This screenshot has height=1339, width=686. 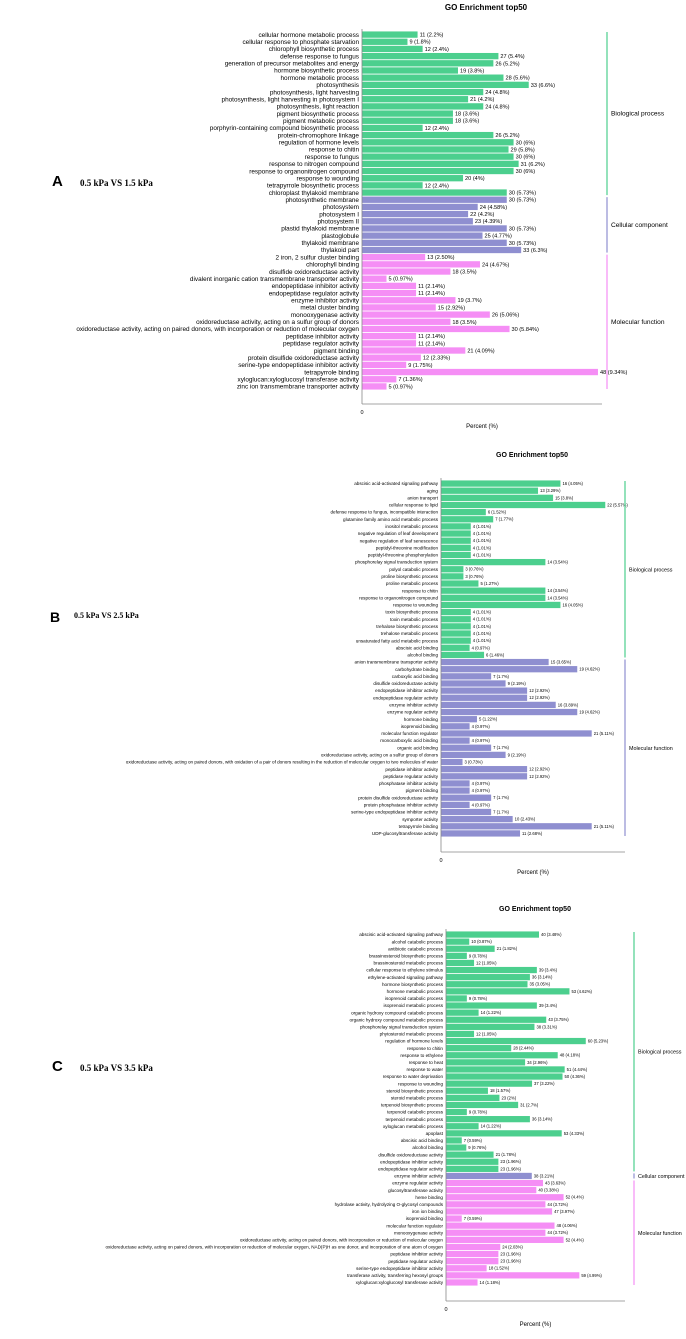 I want to click on category-label: trehalose biosynthetic process, so click(x=407, y=626).